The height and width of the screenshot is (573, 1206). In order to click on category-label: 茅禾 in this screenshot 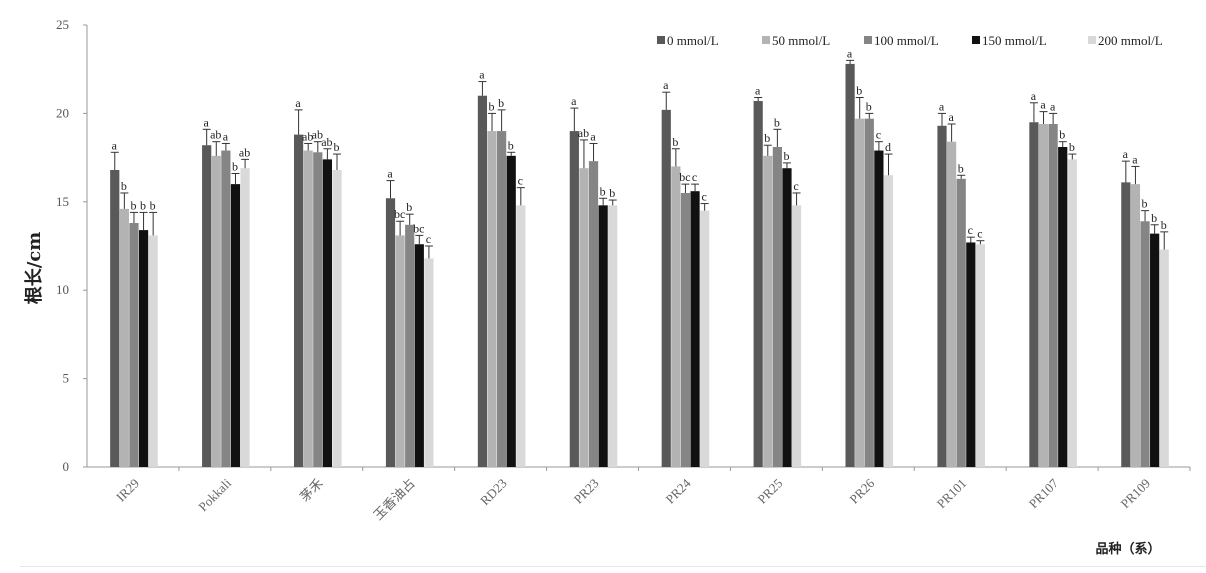, I will do `click(311, 490)`.